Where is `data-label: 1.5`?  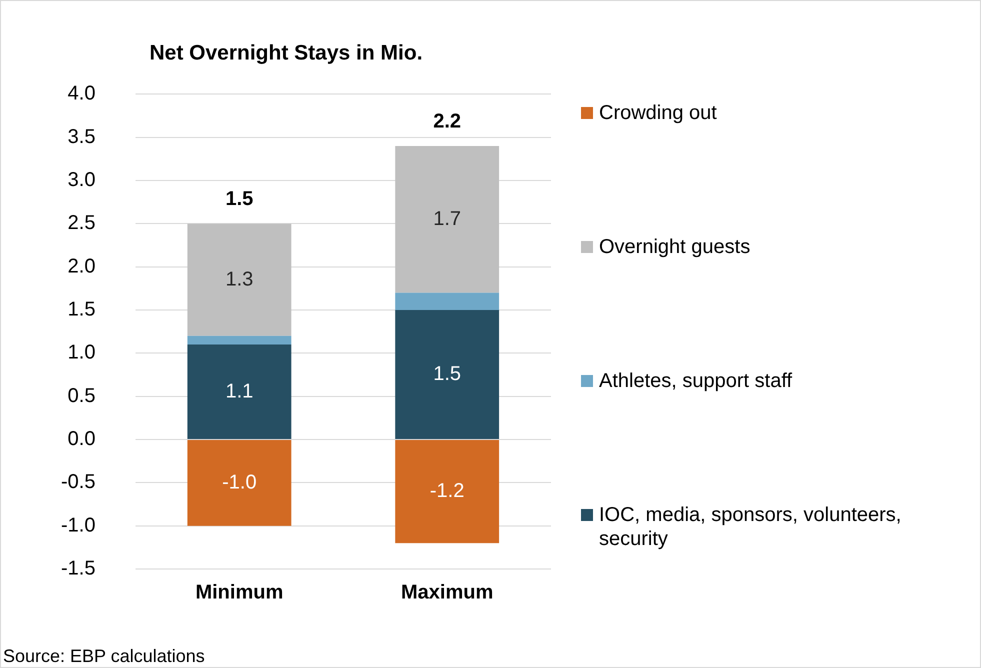 data-label: 1.5 is located at coordinates (447, 374).